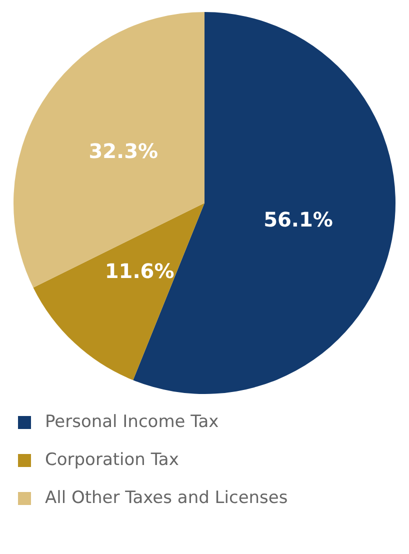  Describe the element at coordinates (112, 460) in the screenshot. I see `legend-label: Corporation Tax` at that location.